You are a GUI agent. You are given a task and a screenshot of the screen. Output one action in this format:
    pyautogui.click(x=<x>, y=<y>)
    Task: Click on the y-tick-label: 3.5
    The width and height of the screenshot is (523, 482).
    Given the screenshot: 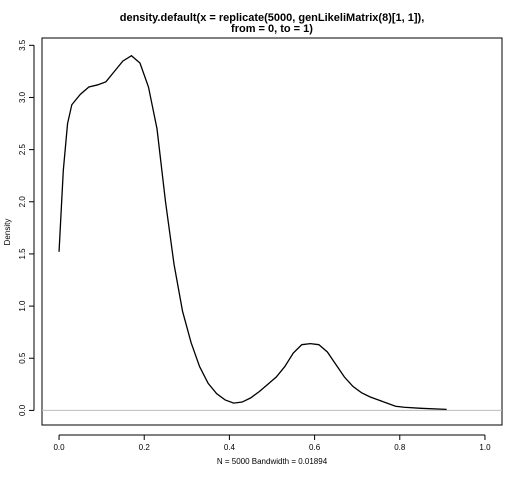 What is the action you would take?
    pyautogui.click(x=22, y=45)
    